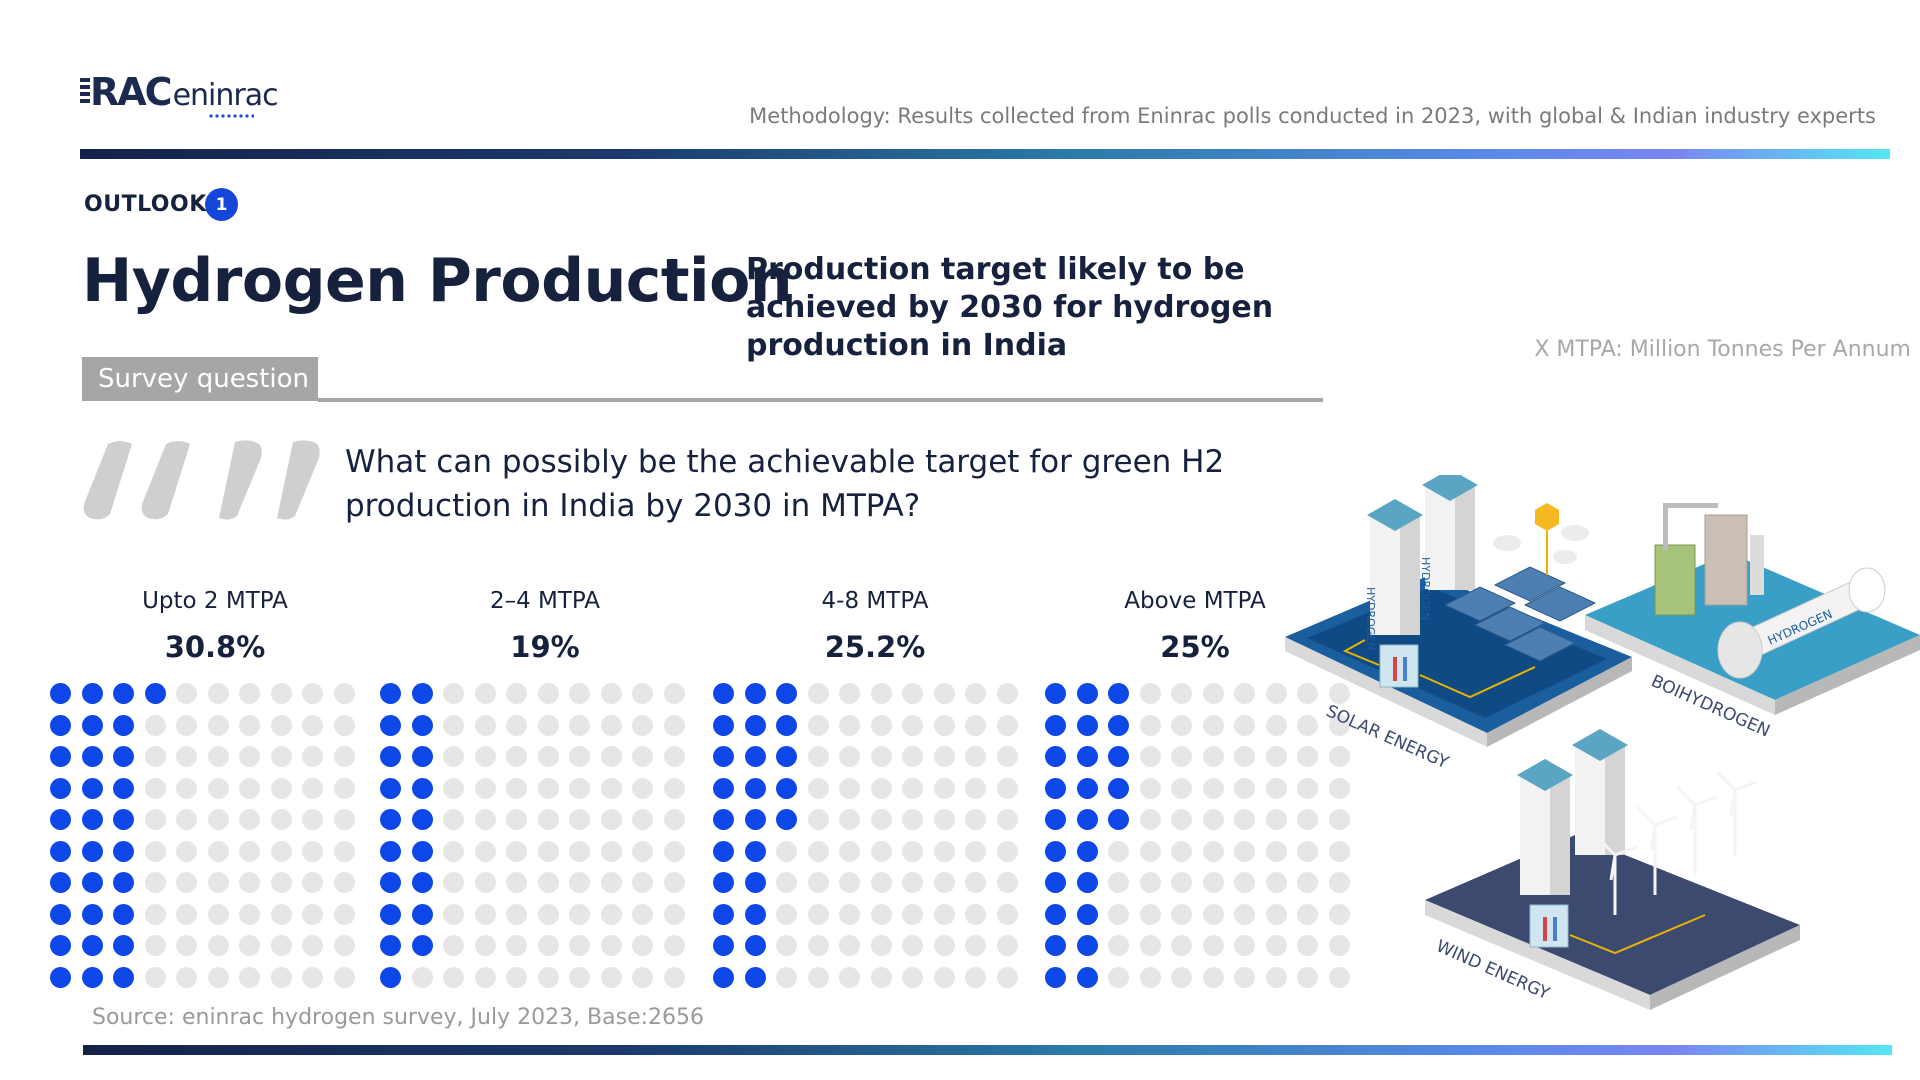 The image size is (1920, 1080). I want to click on unit-note: X MTPA: Million Tonnes Per Annum, so click(1722, 349).